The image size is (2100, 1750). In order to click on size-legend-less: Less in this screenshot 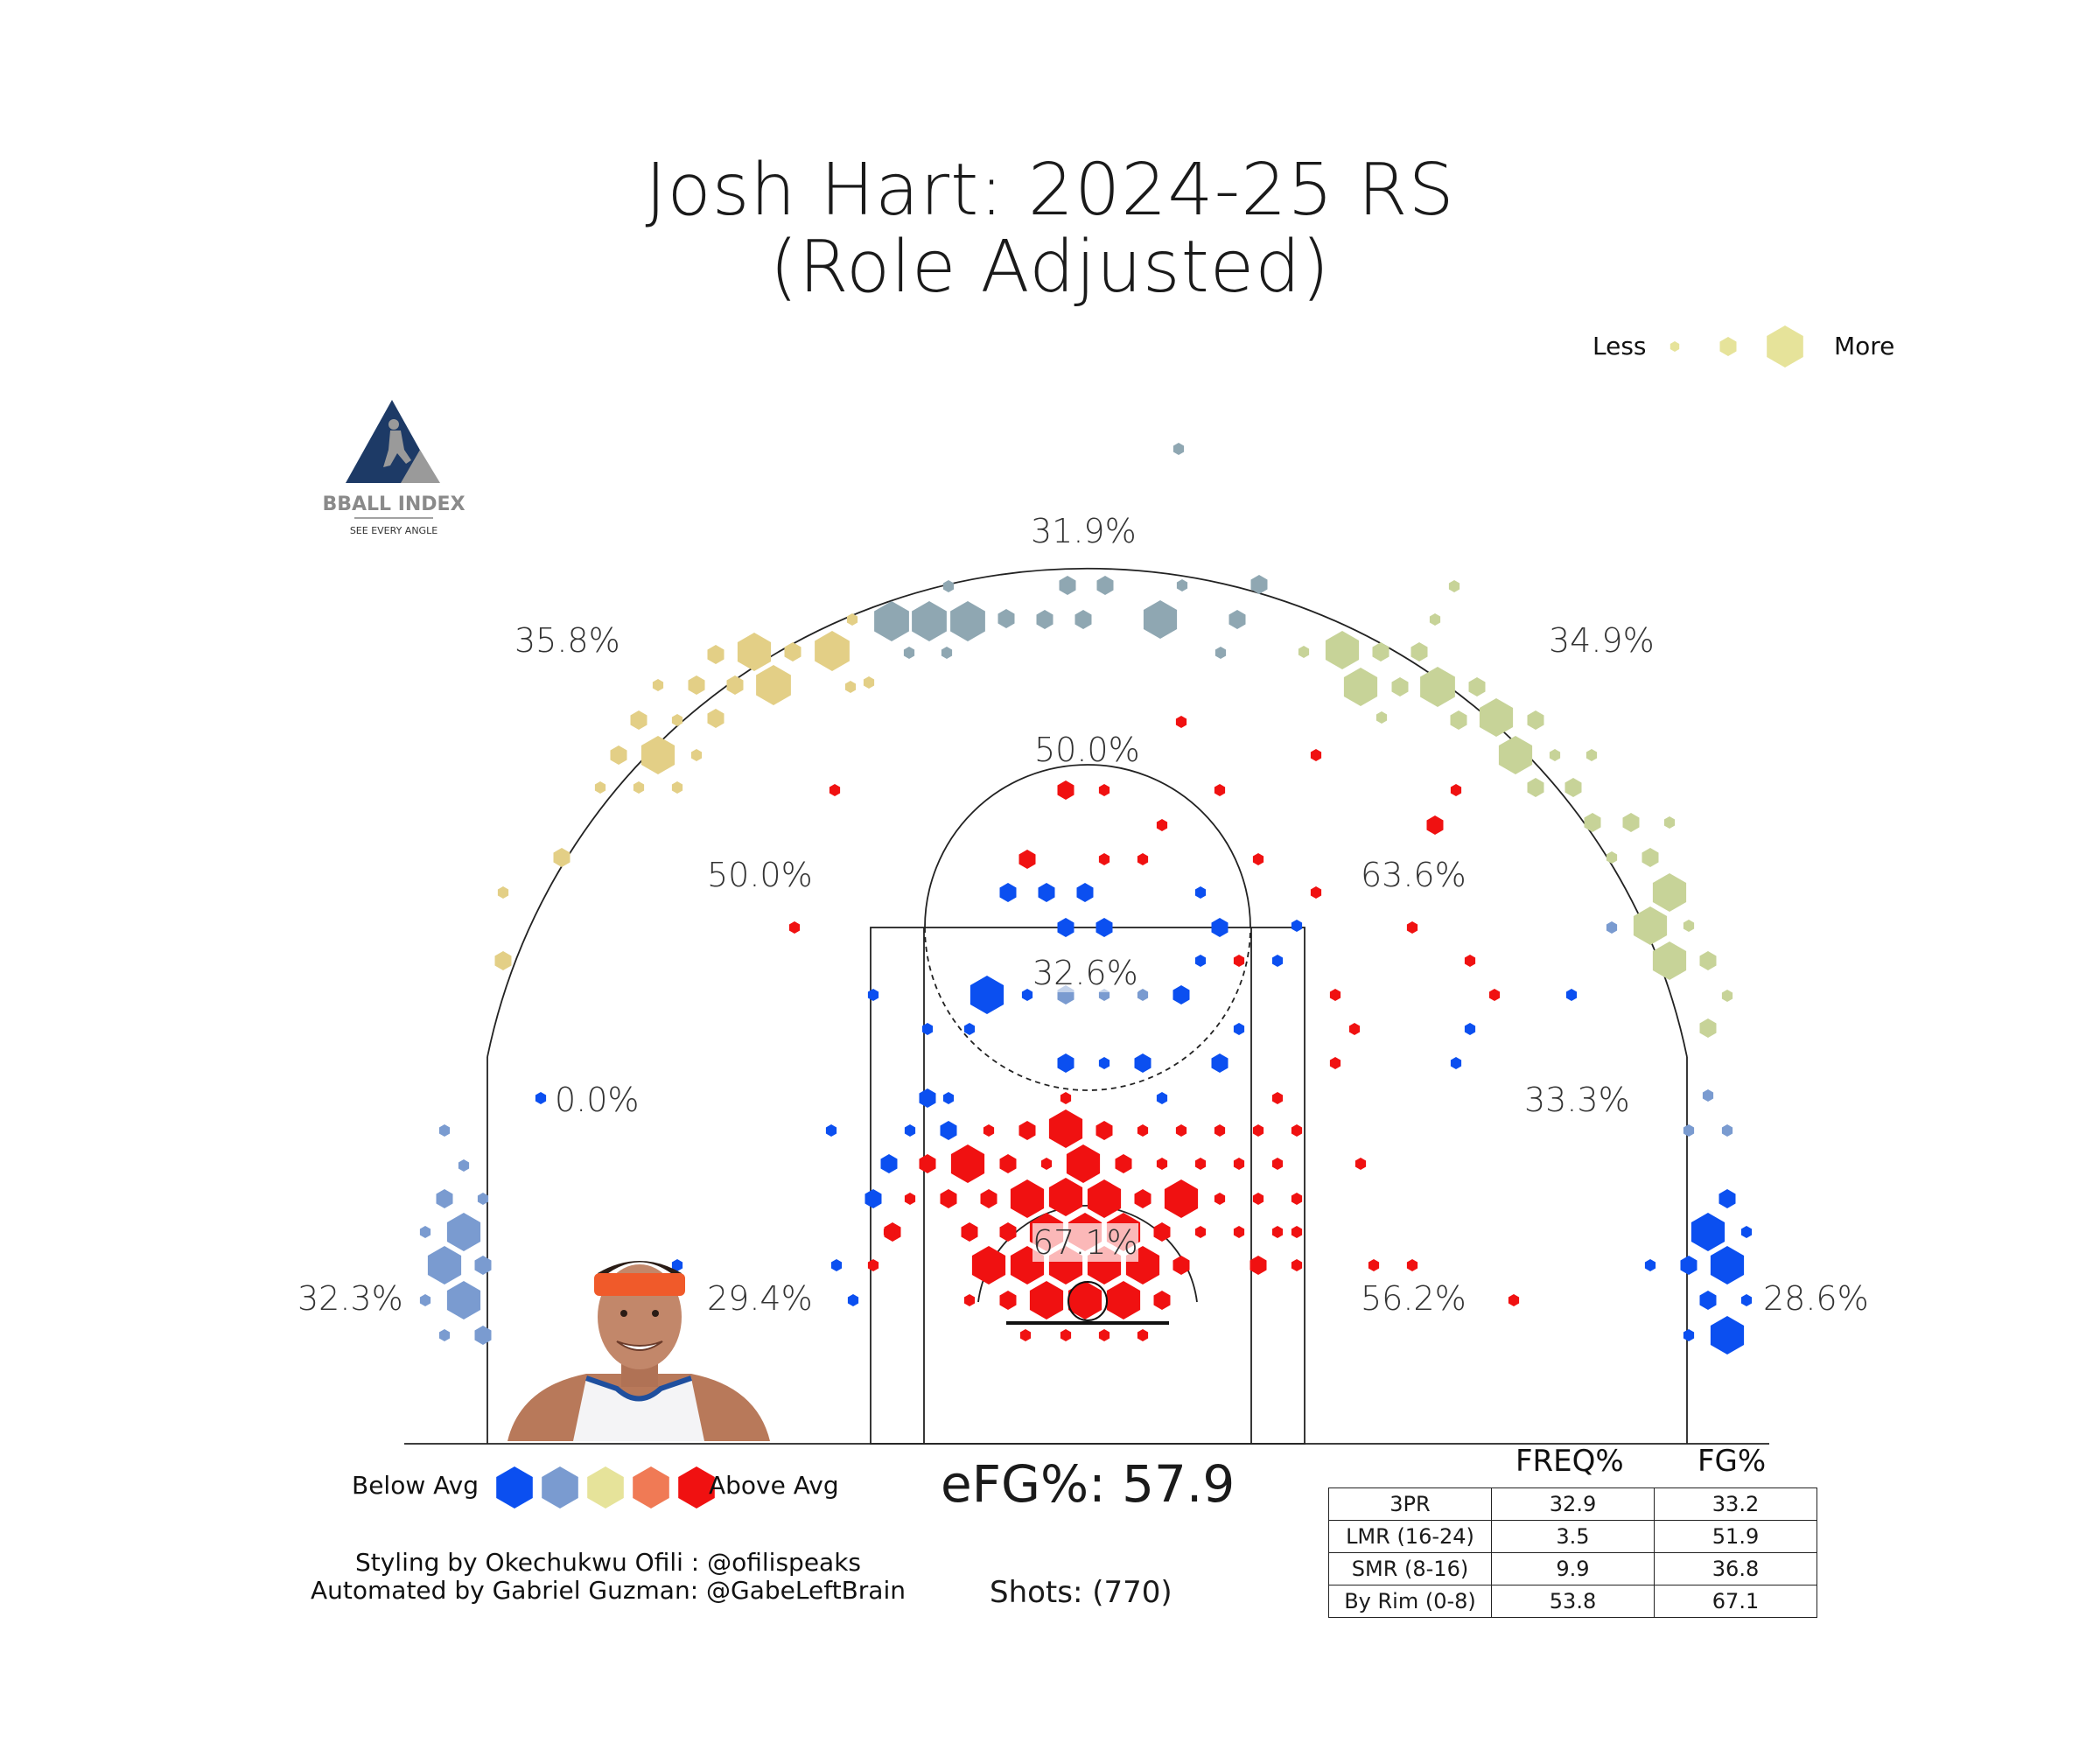, I will do `click(1619, 346)`.